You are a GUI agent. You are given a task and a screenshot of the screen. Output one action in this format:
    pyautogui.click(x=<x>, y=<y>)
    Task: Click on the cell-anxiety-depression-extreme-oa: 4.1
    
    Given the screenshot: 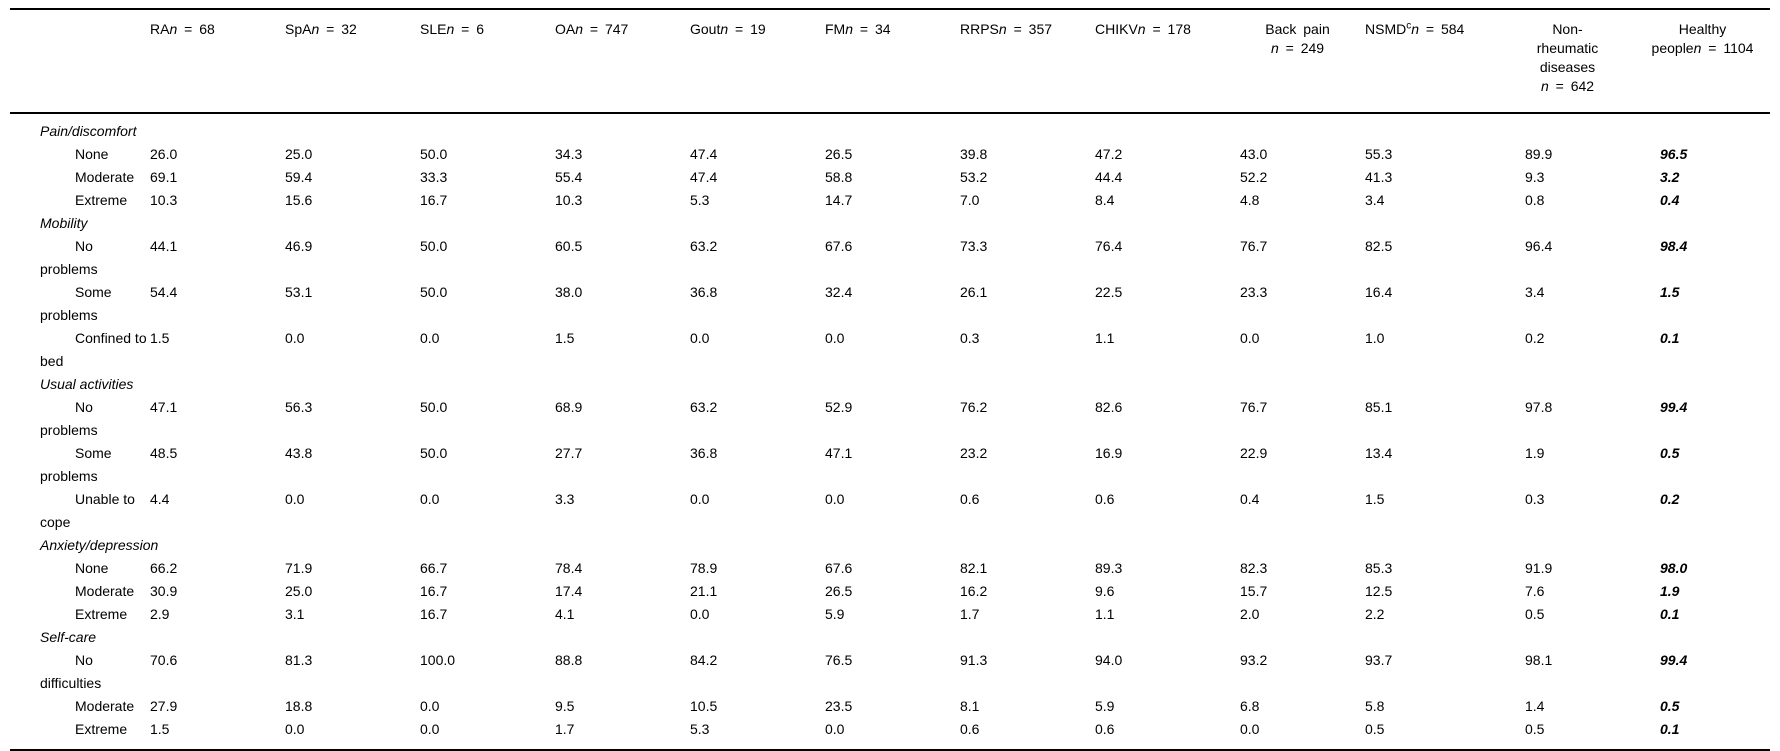 What is the action you would take?
    pyautogui.click(x=565, y=614)
    